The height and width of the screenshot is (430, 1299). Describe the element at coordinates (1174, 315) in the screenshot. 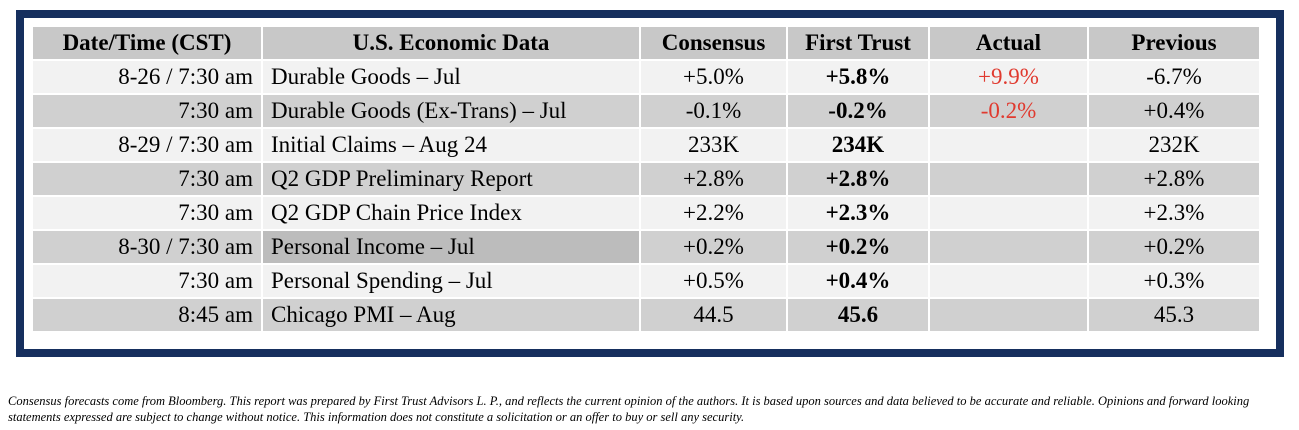

I see `row-previous: 45.3` at that location.